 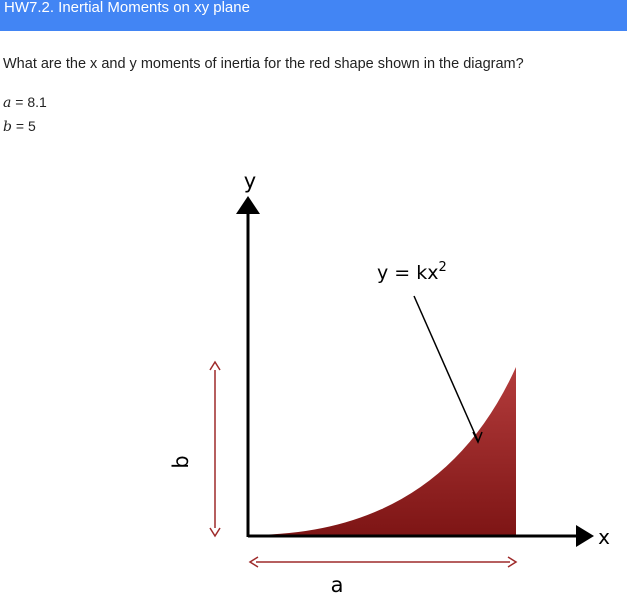 I want to click on curve-equation-label: y = kx2, so click(x=412, y=272).